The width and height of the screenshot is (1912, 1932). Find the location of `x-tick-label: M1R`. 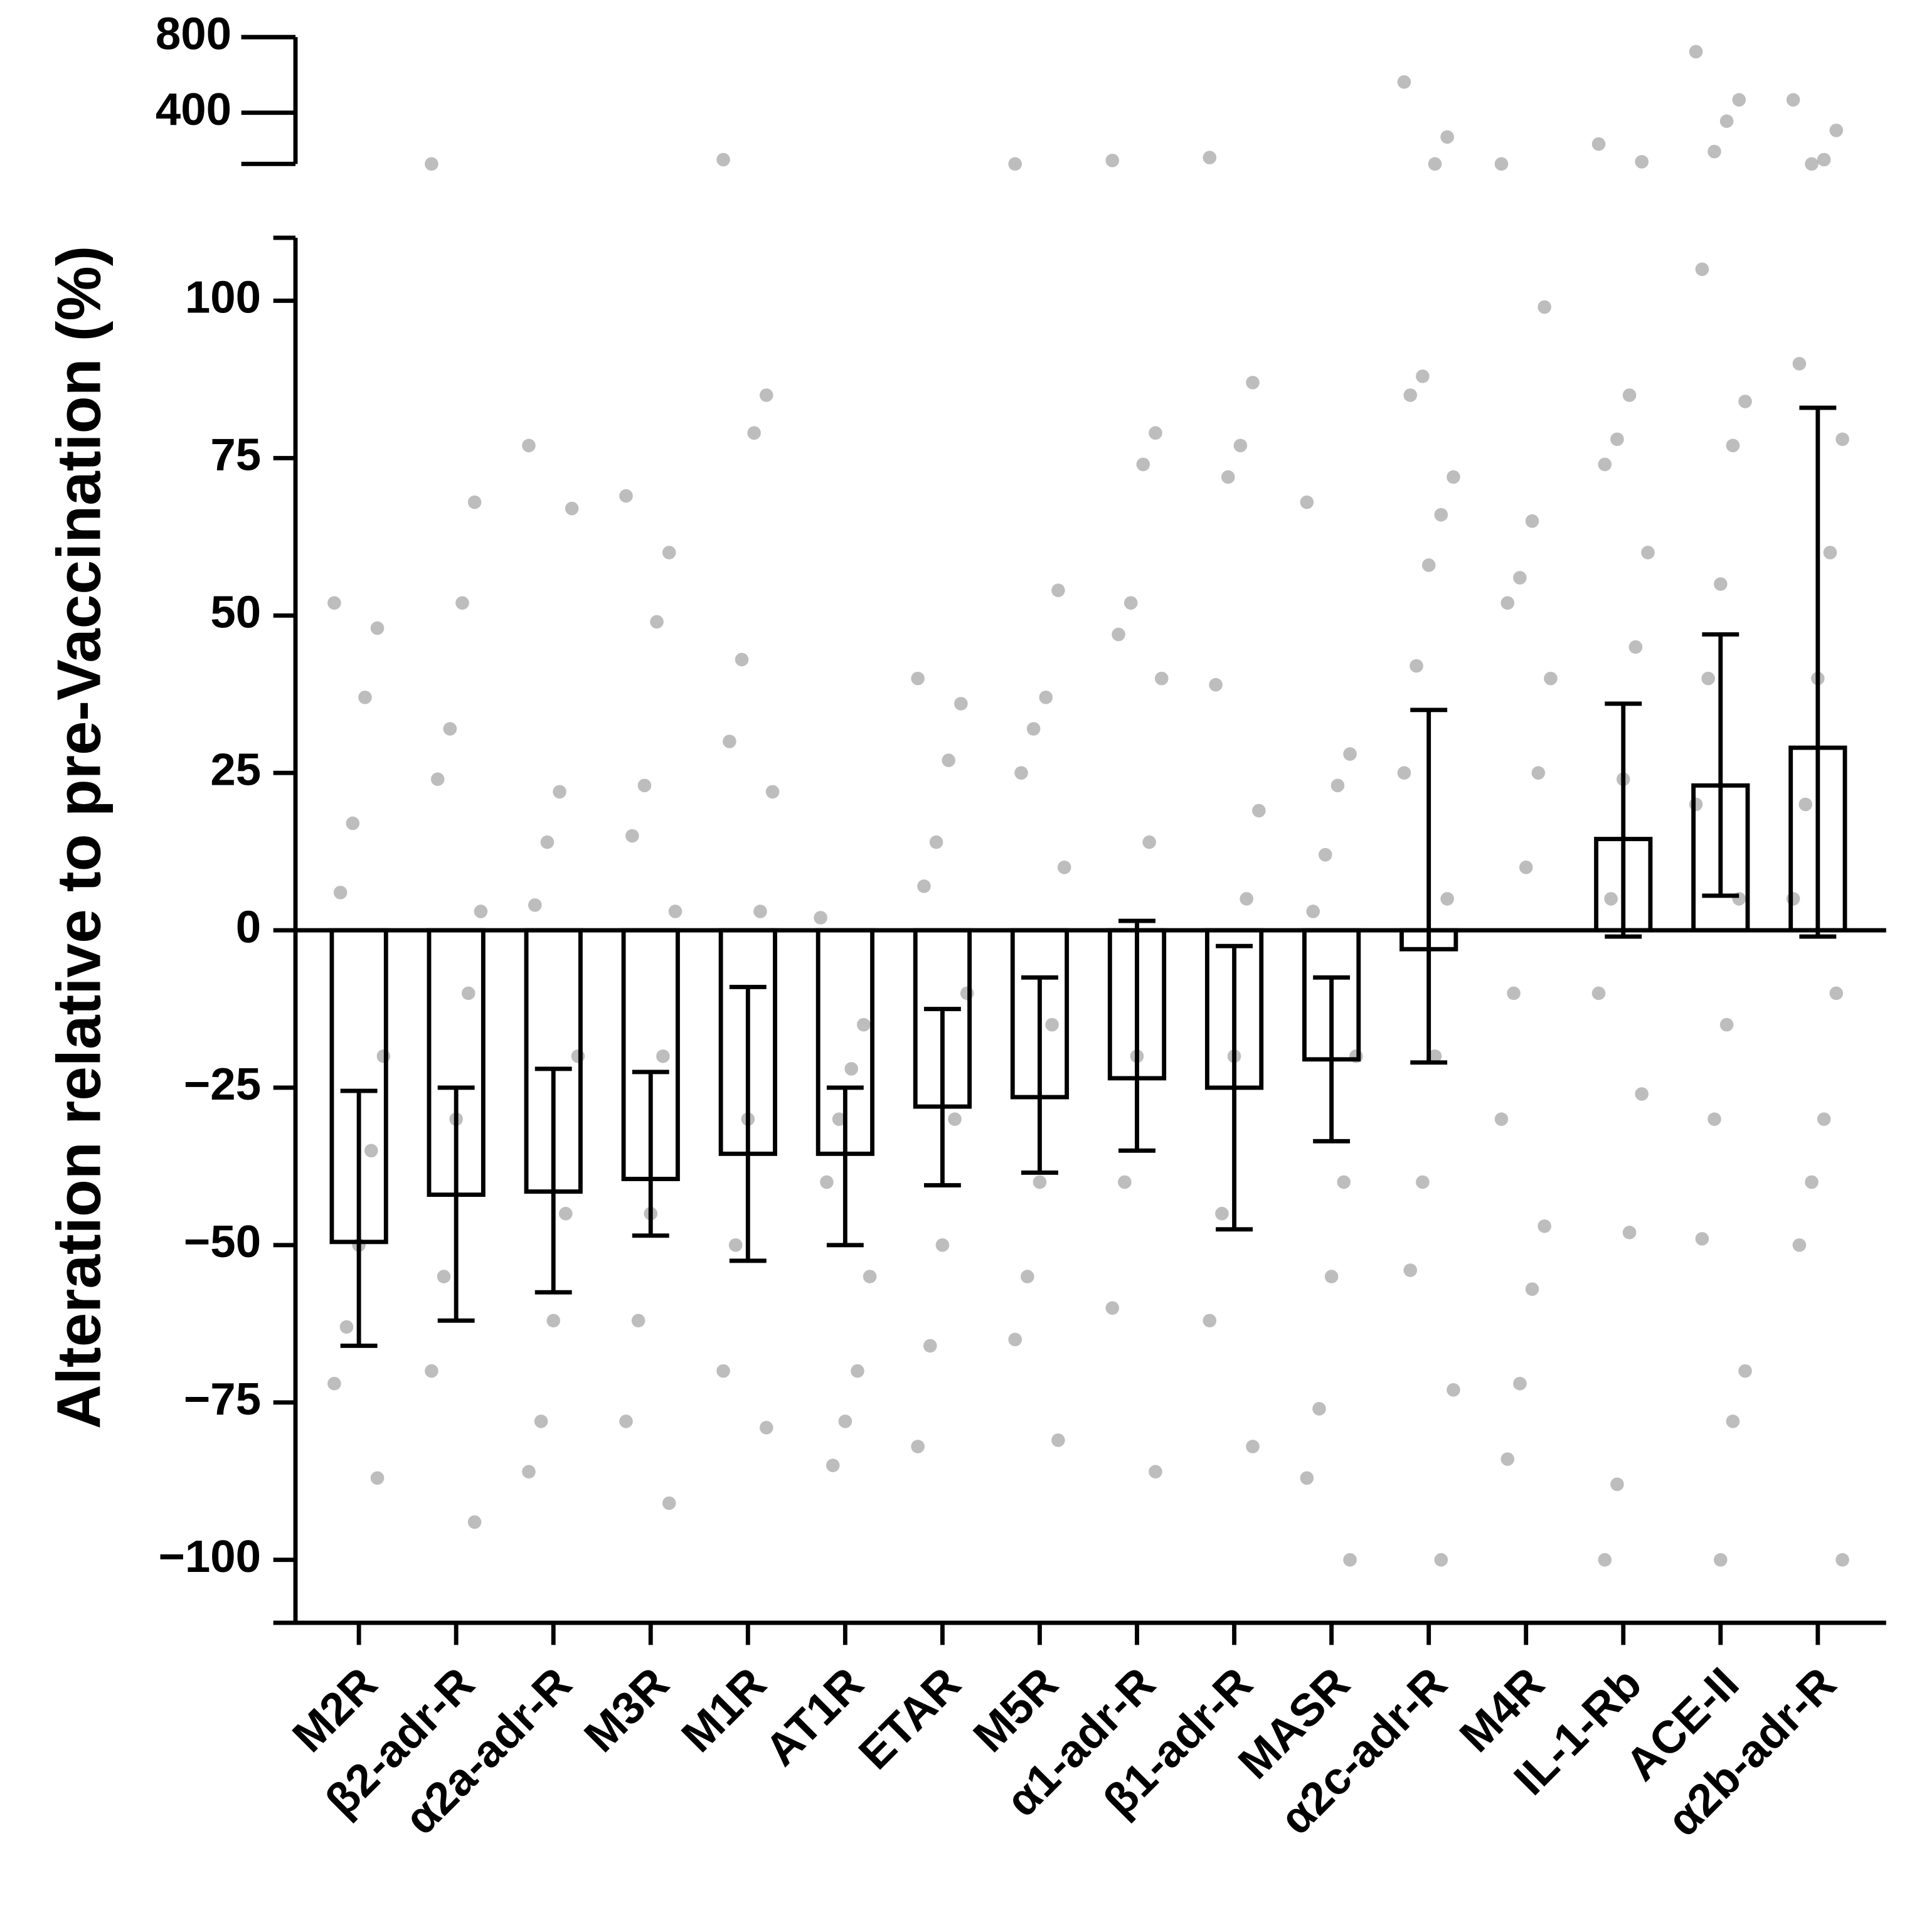

x-tick-label: M1R is located at coordinates (724, 1710).